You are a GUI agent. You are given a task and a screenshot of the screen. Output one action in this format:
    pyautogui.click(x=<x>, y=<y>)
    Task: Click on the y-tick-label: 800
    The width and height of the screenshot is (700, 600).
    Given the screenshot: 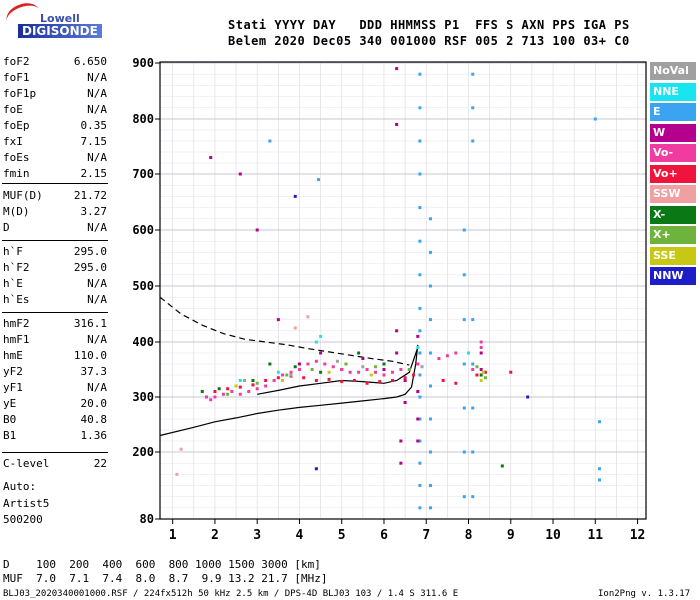 What is the action you would take?
    pyautogui.click(x=143, y=119)
    